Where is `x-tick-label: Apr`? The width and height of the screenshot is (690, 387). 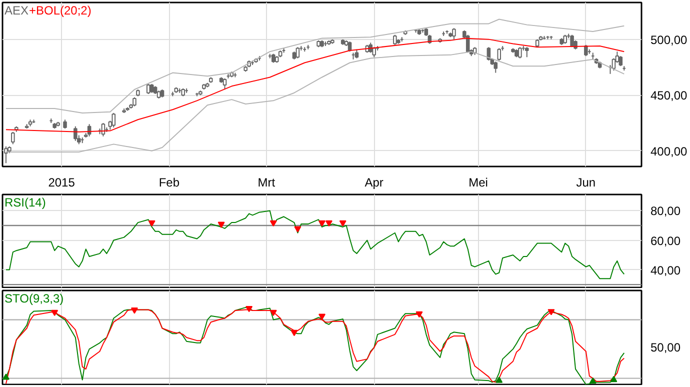 x-tick-label: Apr is located at coordinates (374, 183).